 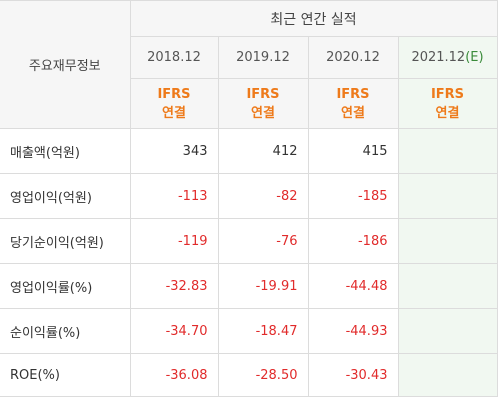 What do you see at coordinates (263, 151) in the screenshot?
I see `value-cell: 412` at bounding box center [263, 151].